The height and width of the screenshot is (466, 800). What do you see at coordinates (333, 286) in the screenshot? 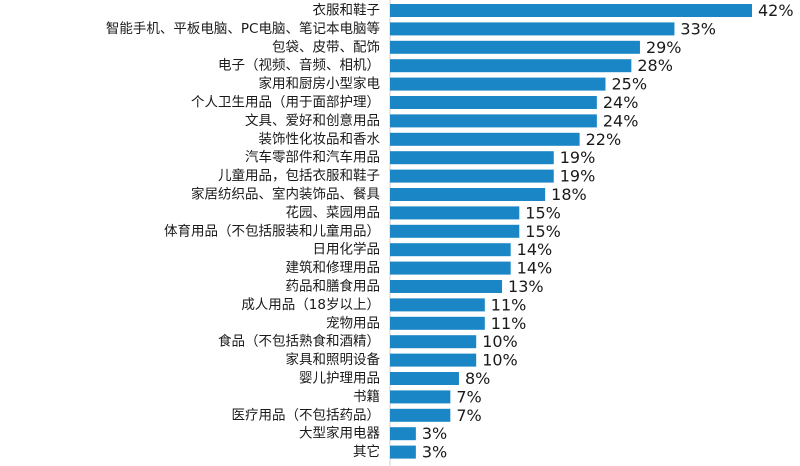
I see `category-label: 药品和膳食用品` at bounding box center [333, 286].